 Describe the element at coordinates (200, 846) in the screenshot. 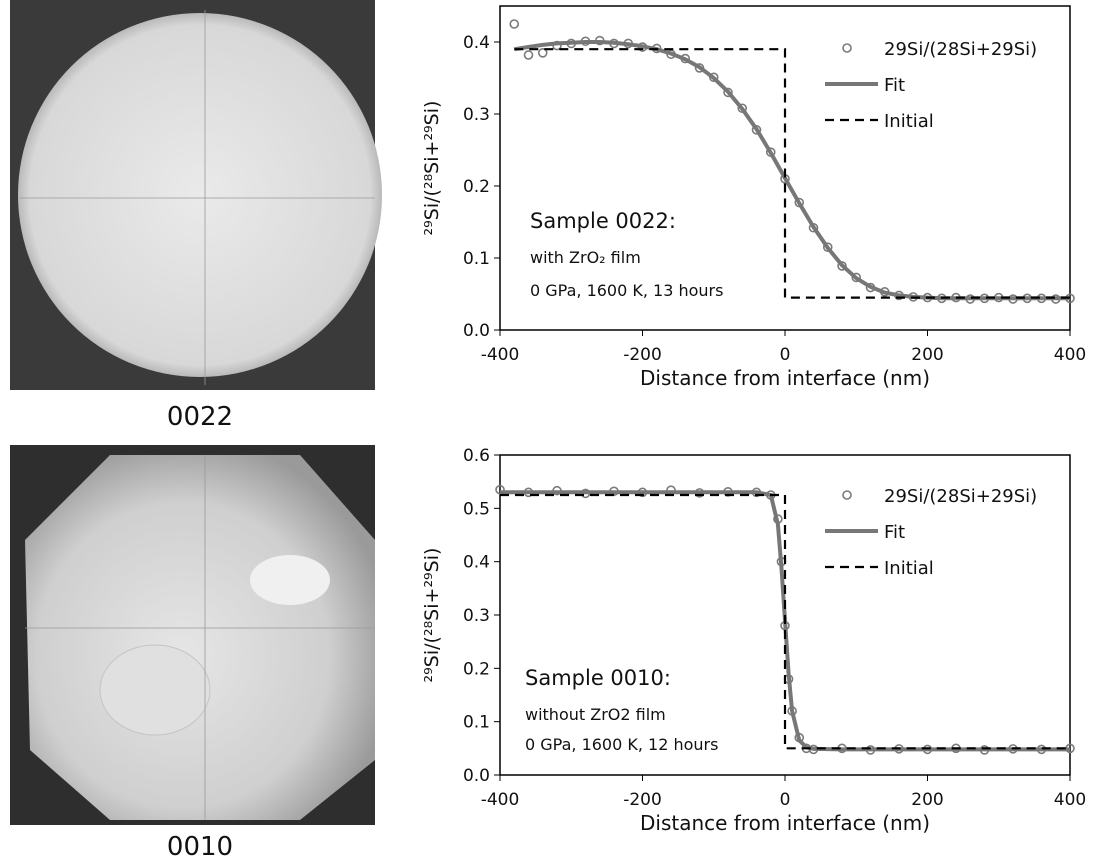

I see `photo-label: 0010` at that location.